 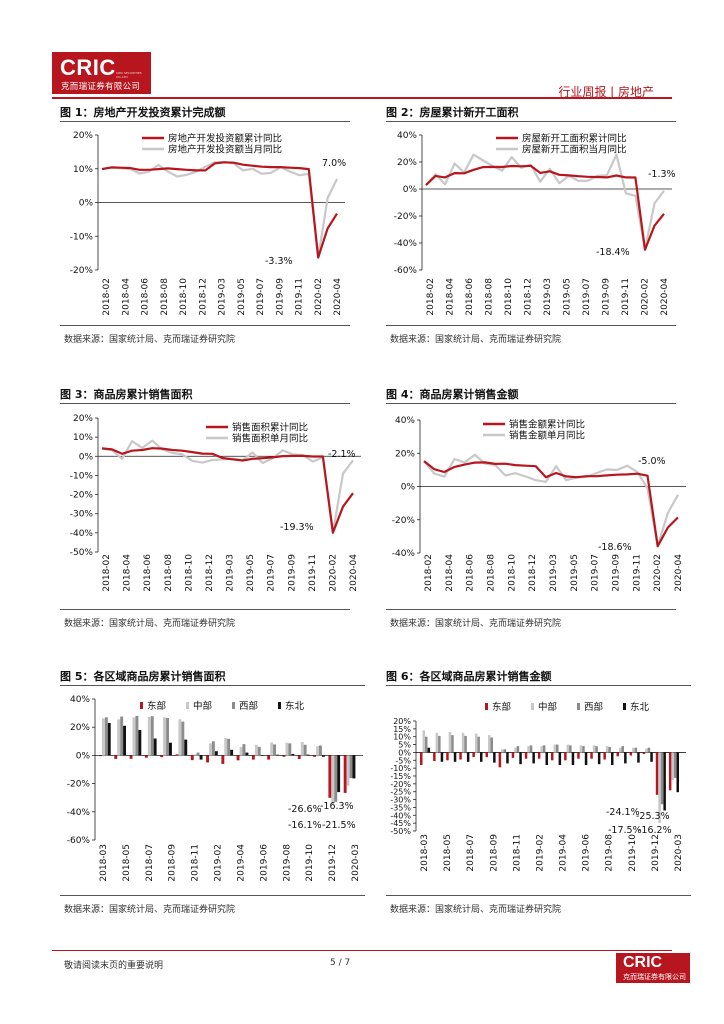 I want to click on y-tick-label: 15%, so click(x=402, y=729).